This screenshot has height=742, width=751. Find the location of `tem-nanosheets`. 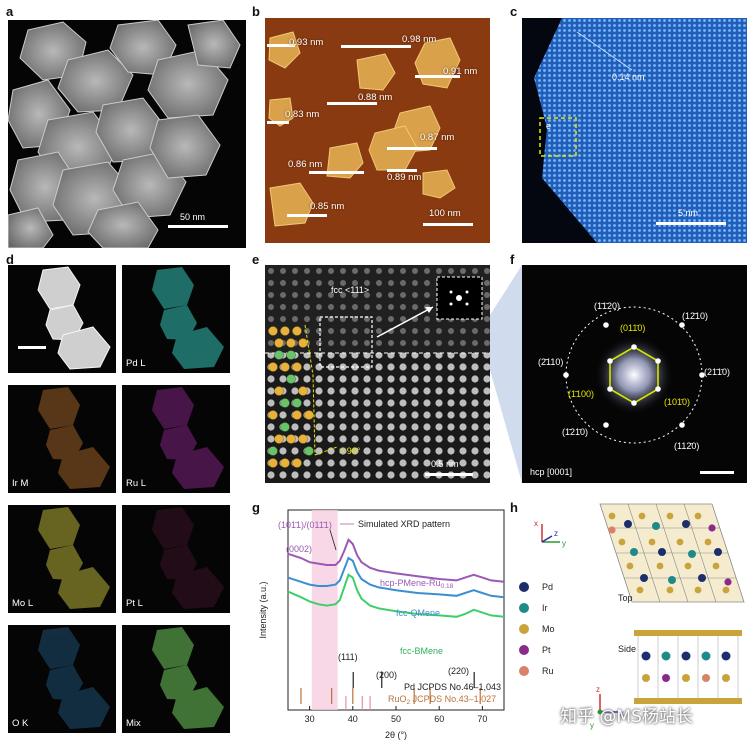

tem-nanosheets is located at coordinates (124, 134).